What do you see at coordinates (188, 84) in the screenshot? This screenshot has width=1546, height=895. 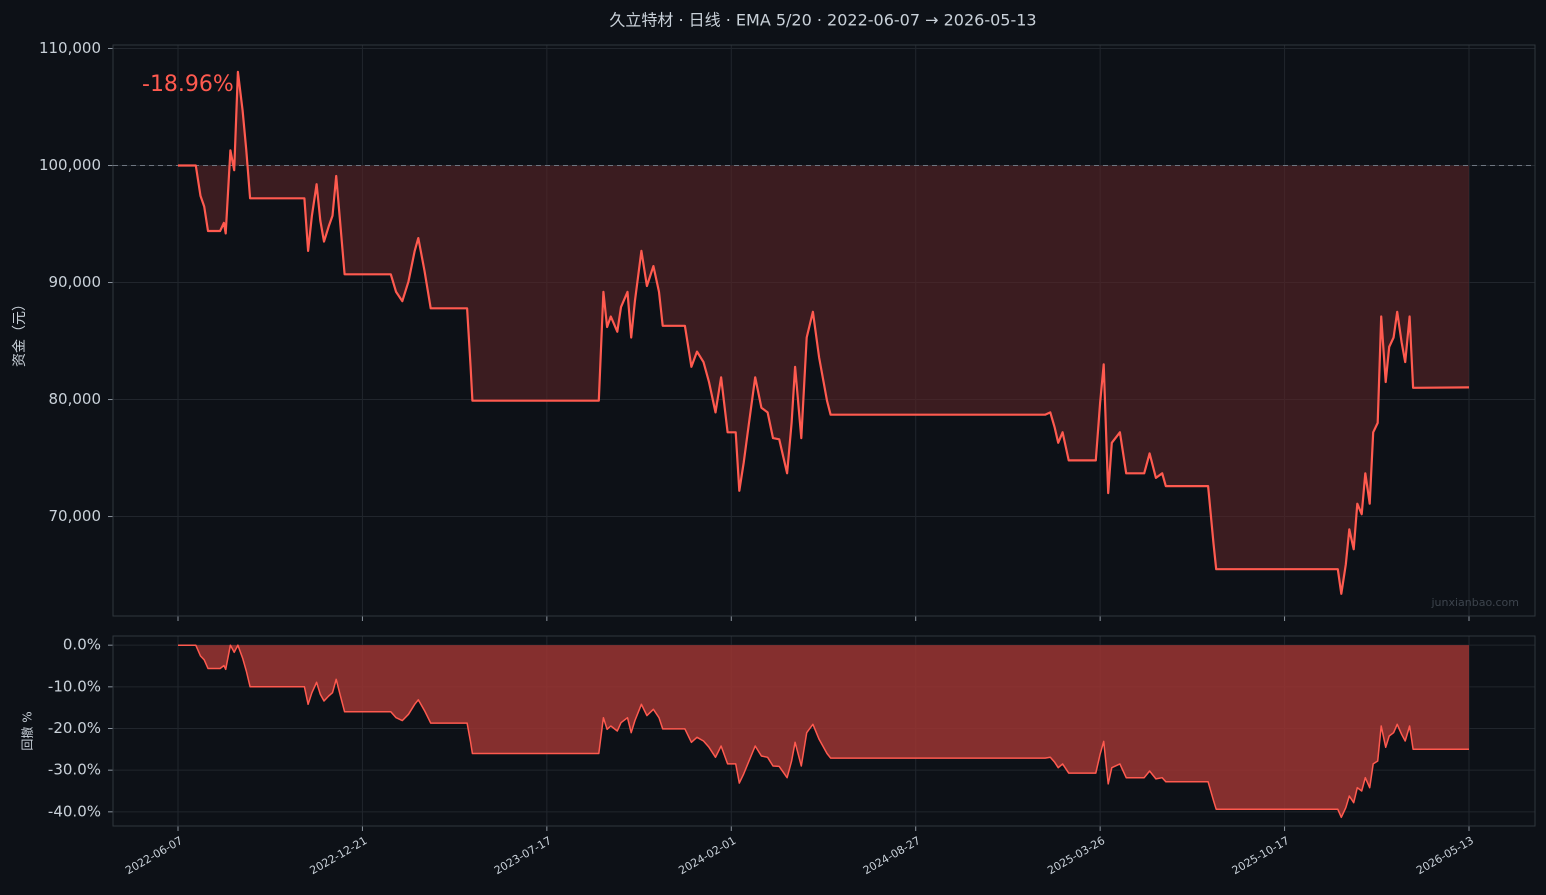 I see `return-annotation: -18.96%` at bounding box center [188, 84].